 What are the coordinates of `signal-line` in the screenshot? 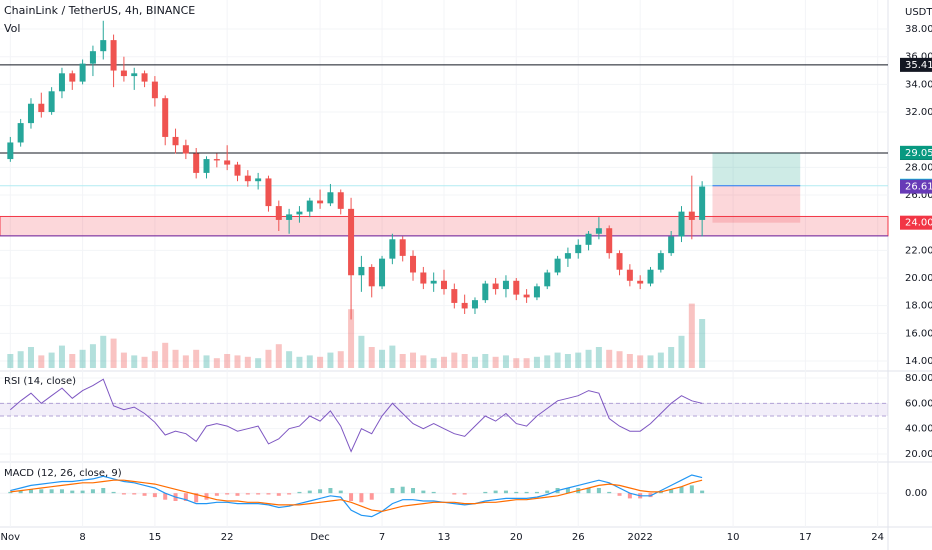 It's located at (356, 496).